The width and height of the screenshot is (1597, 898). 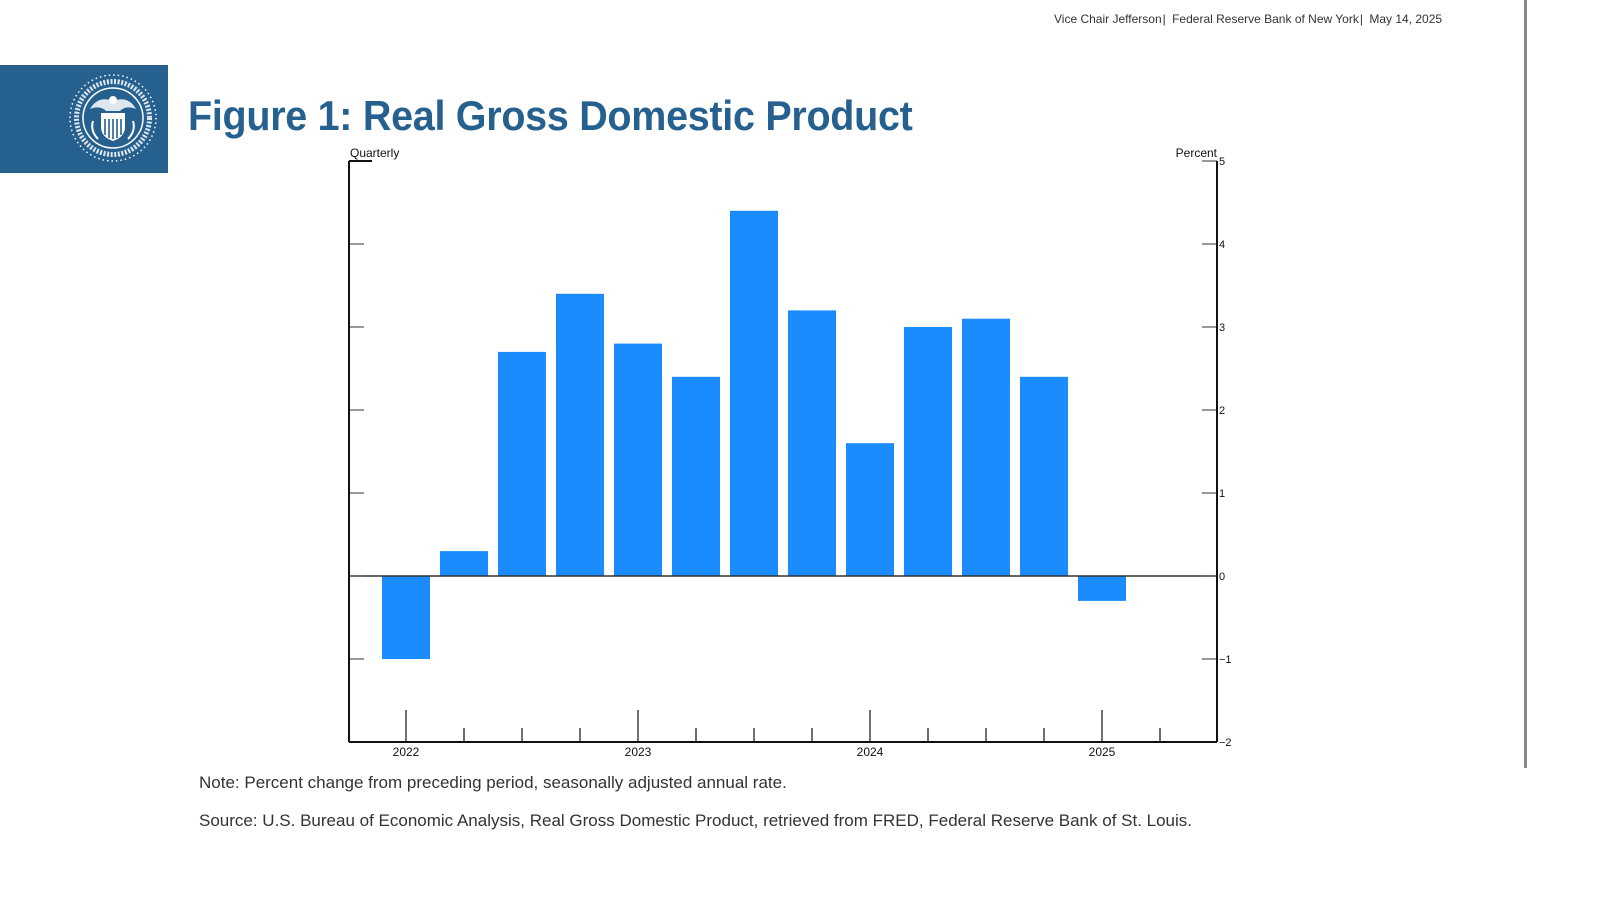 I want to click on x-tick-label-2022: 2022, so click(x=406, y=752).